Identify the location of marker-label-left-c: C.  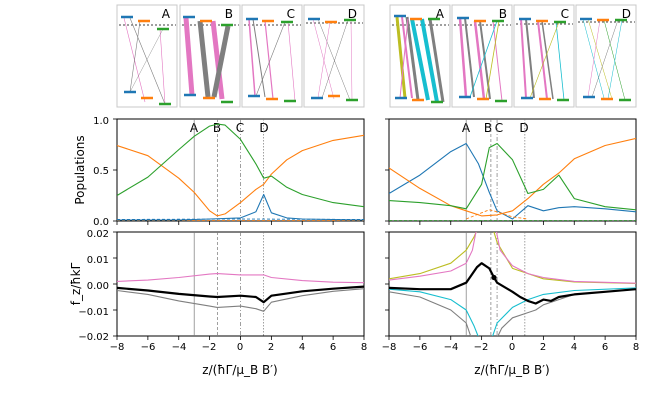
(240, 128).